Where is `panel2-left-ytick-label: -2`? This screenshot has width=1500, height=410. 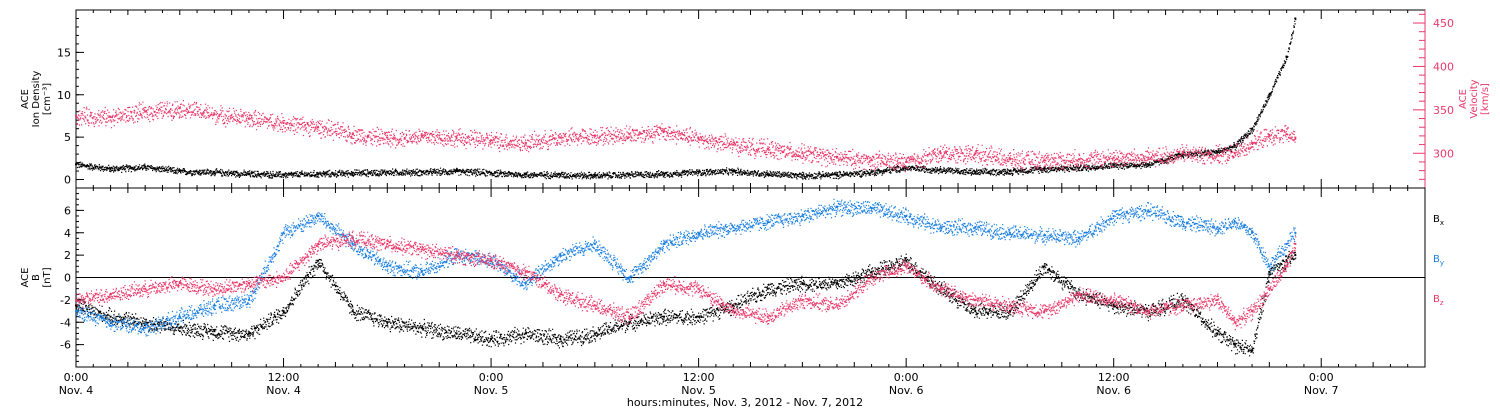 panel2-left-ytick-label: -2 is located at coordinates (65, 300).